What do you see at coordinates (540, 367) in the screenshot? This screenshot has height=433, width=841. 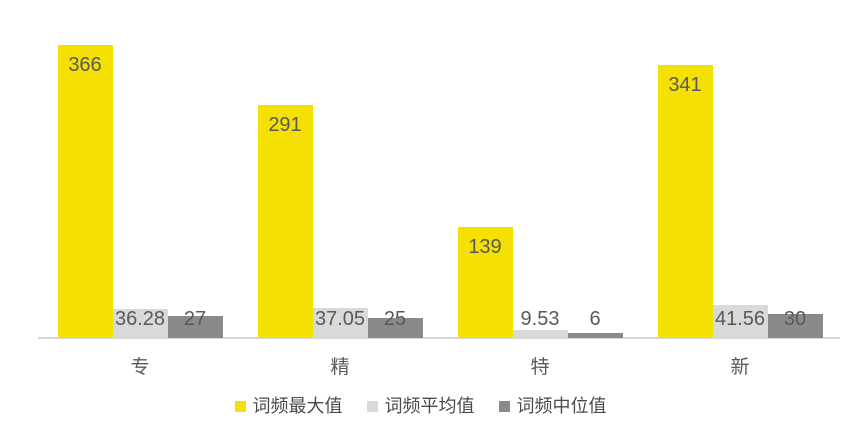 I see `category-label: 特` at bounding box center [540, 367].